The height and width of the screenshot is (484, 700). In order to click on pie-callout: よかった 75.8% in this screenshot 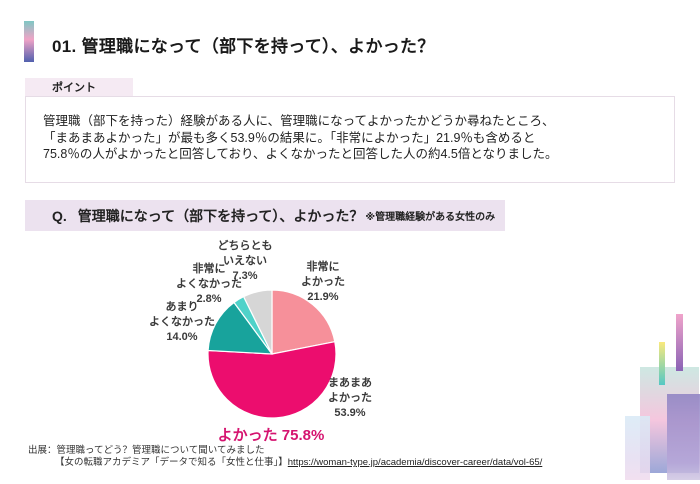, I will do `click(271, 435)`.